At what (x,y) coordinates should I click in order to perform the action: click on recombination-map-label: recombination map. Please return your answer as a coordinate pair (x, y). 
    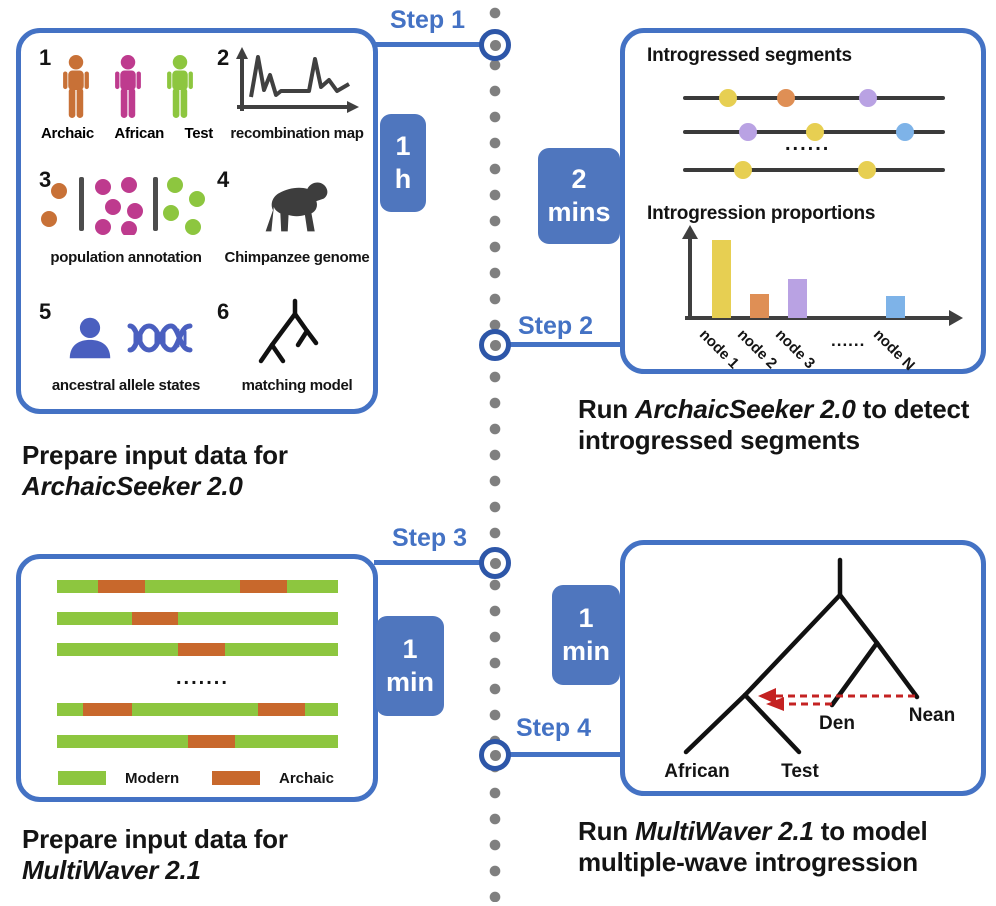
    Looking at the image, I should click on (297, 133).